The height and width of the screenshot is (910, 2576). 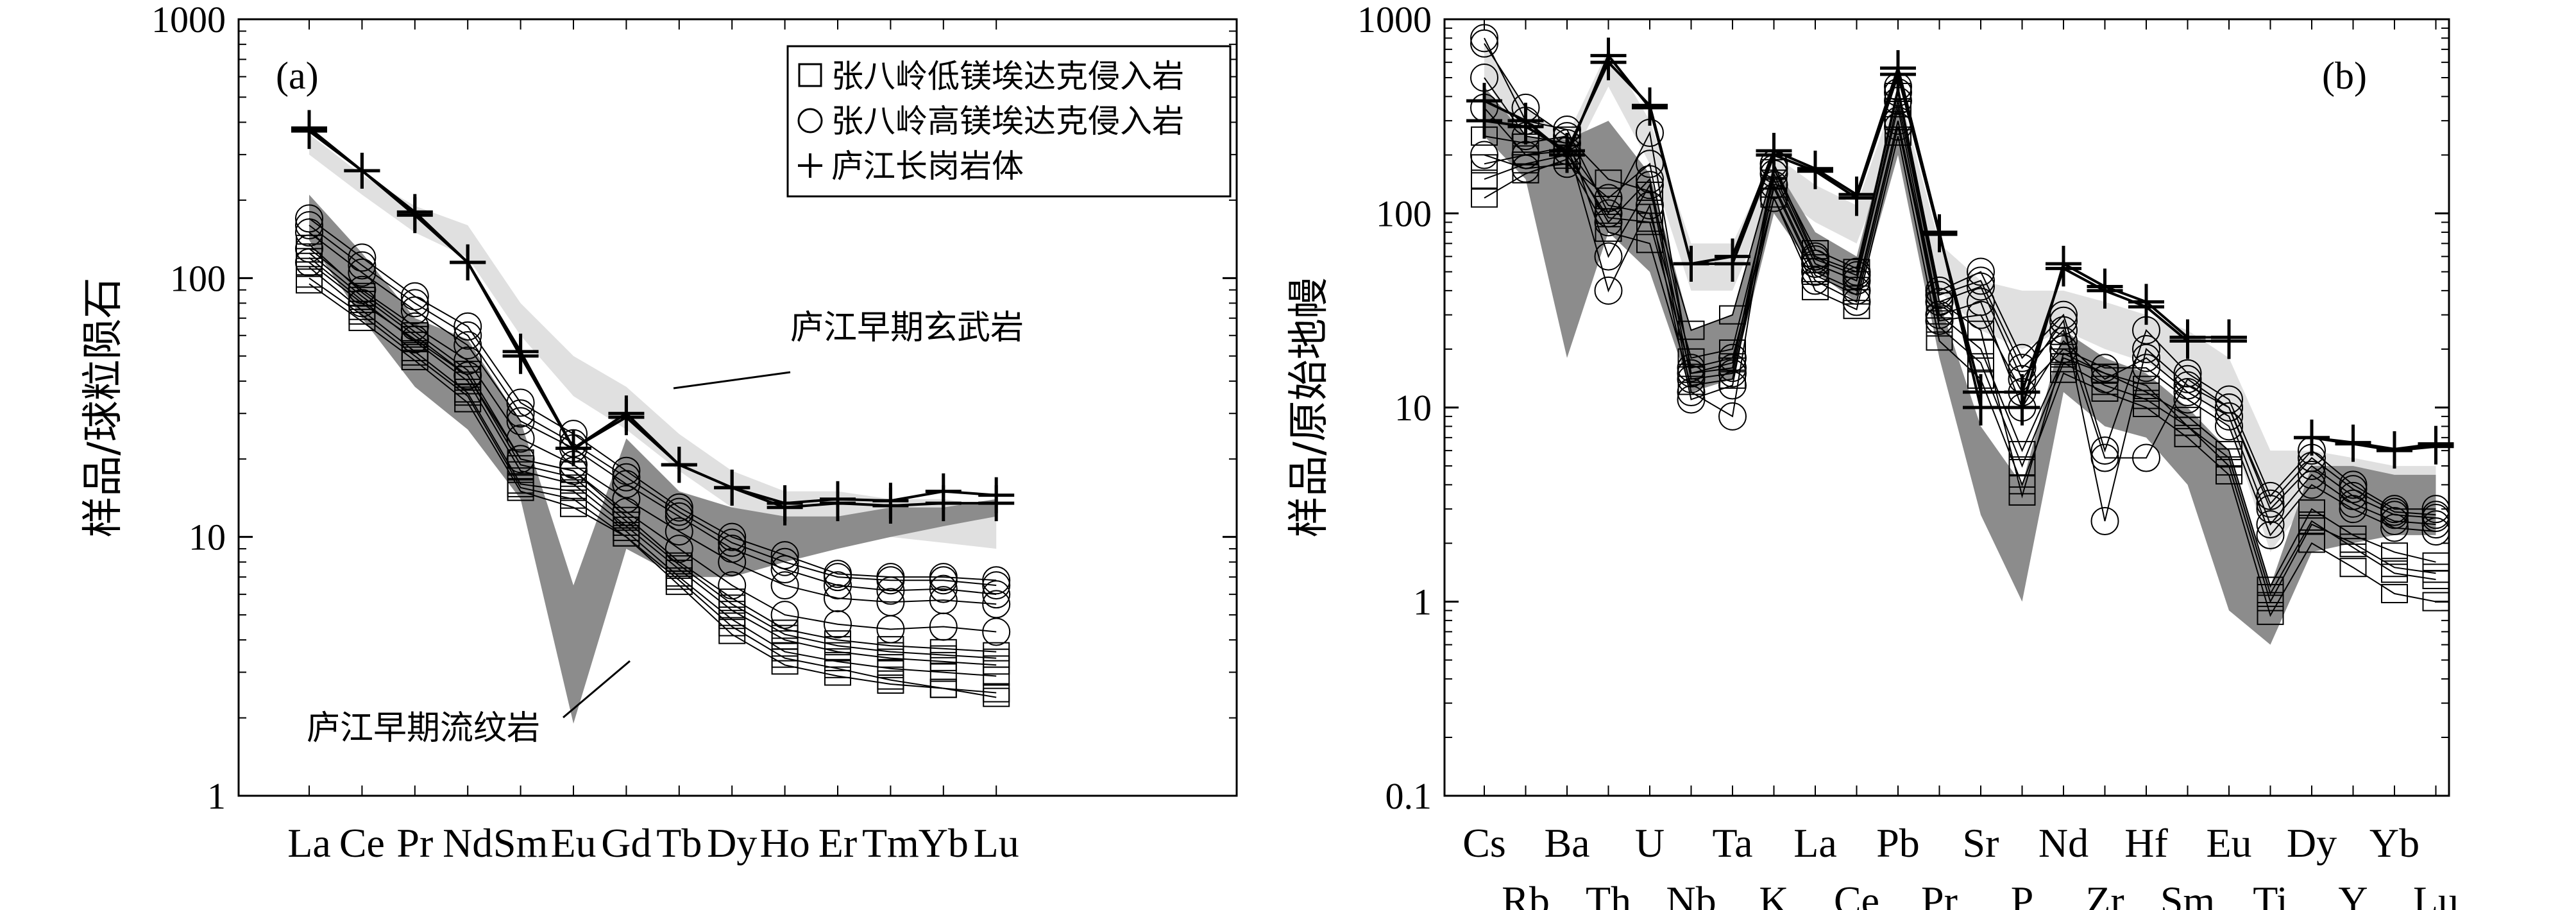 What do you see at coordinates (297, 76) in the screenshot?
I see `panel-label: (a)` at bounding box center [297, 76].